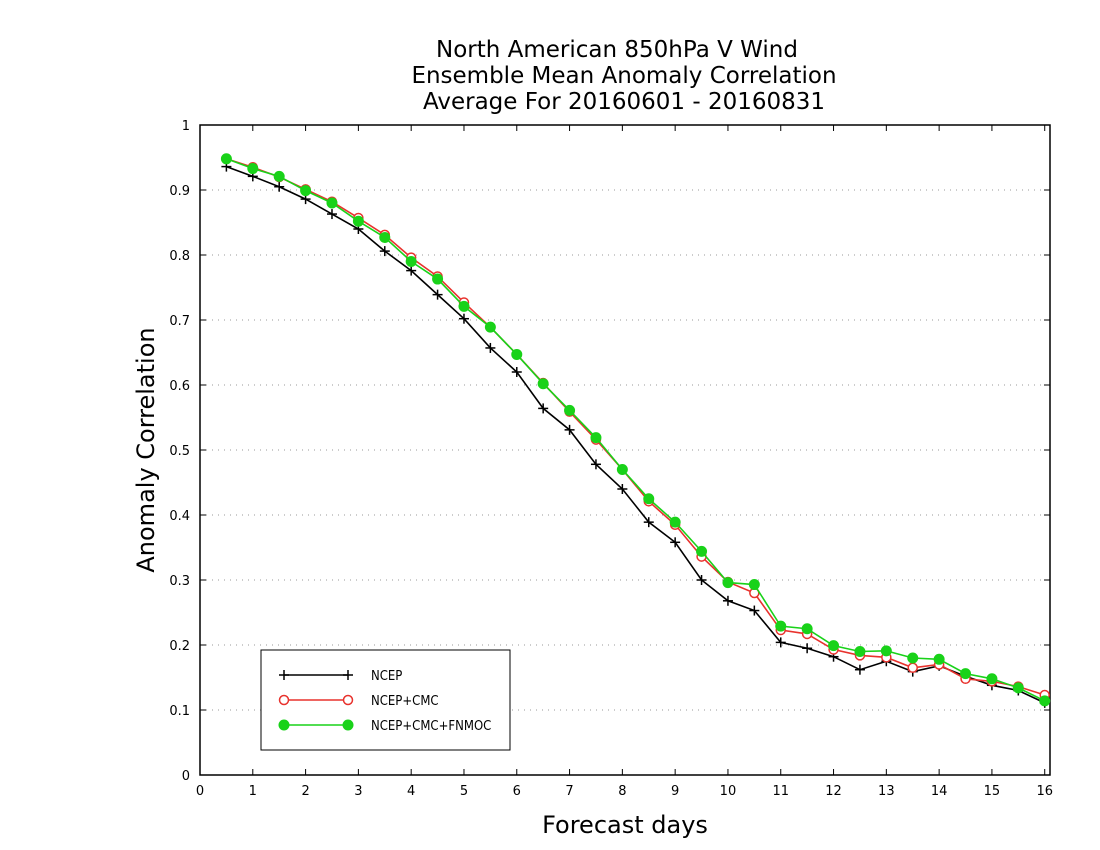  I want to click on x-tick-label: 0, so click(200, 791).